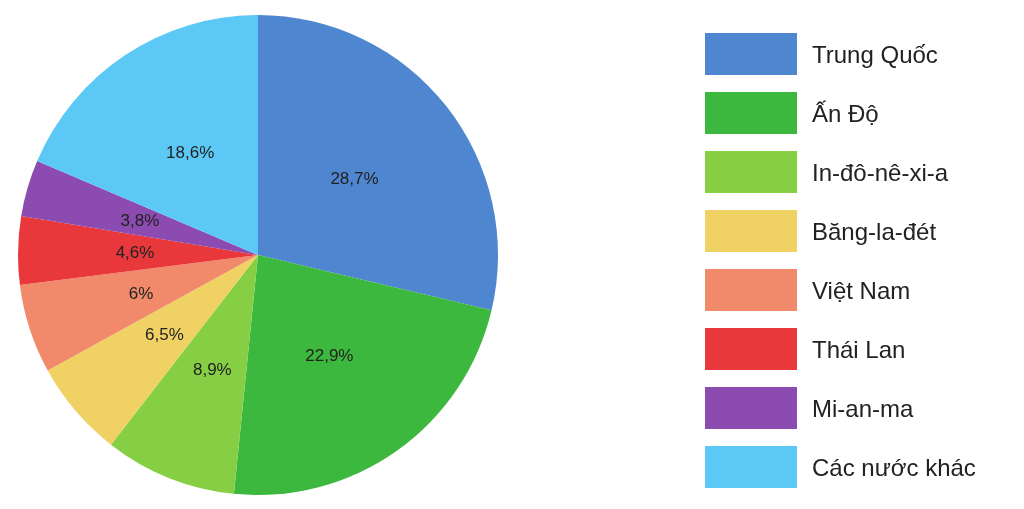 Image resolution: width=1024 pixels, height=509 pixels. I want to click on legend-label: In-đô-nê-xi-a, so click(880, 172).